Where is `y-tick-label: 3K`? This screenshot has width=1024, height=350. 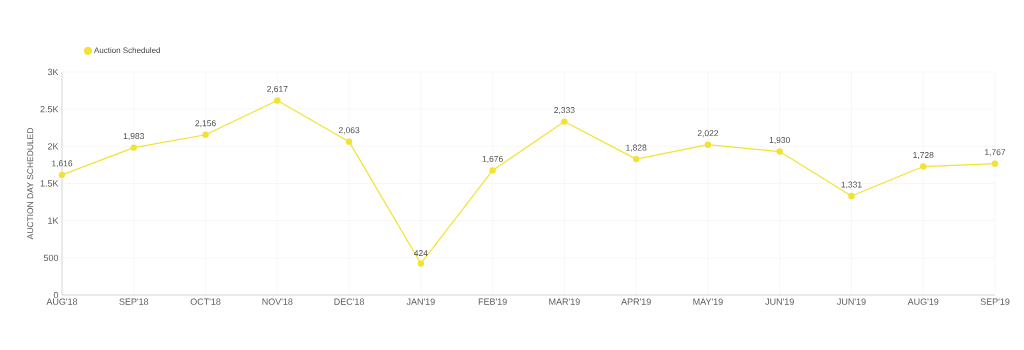 y-tick-label: 3K is located at coordinates (53, 72).